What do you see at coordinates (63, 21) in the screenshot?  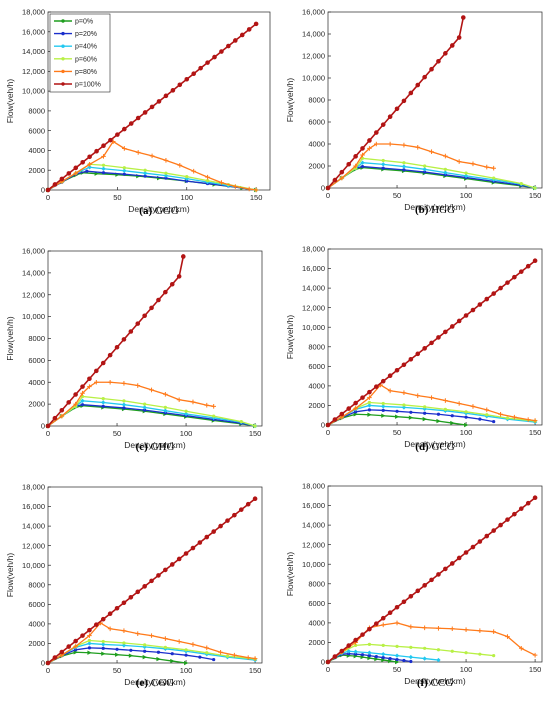 I see `legend-marker-p0pct` at bounding box center [63, 21].